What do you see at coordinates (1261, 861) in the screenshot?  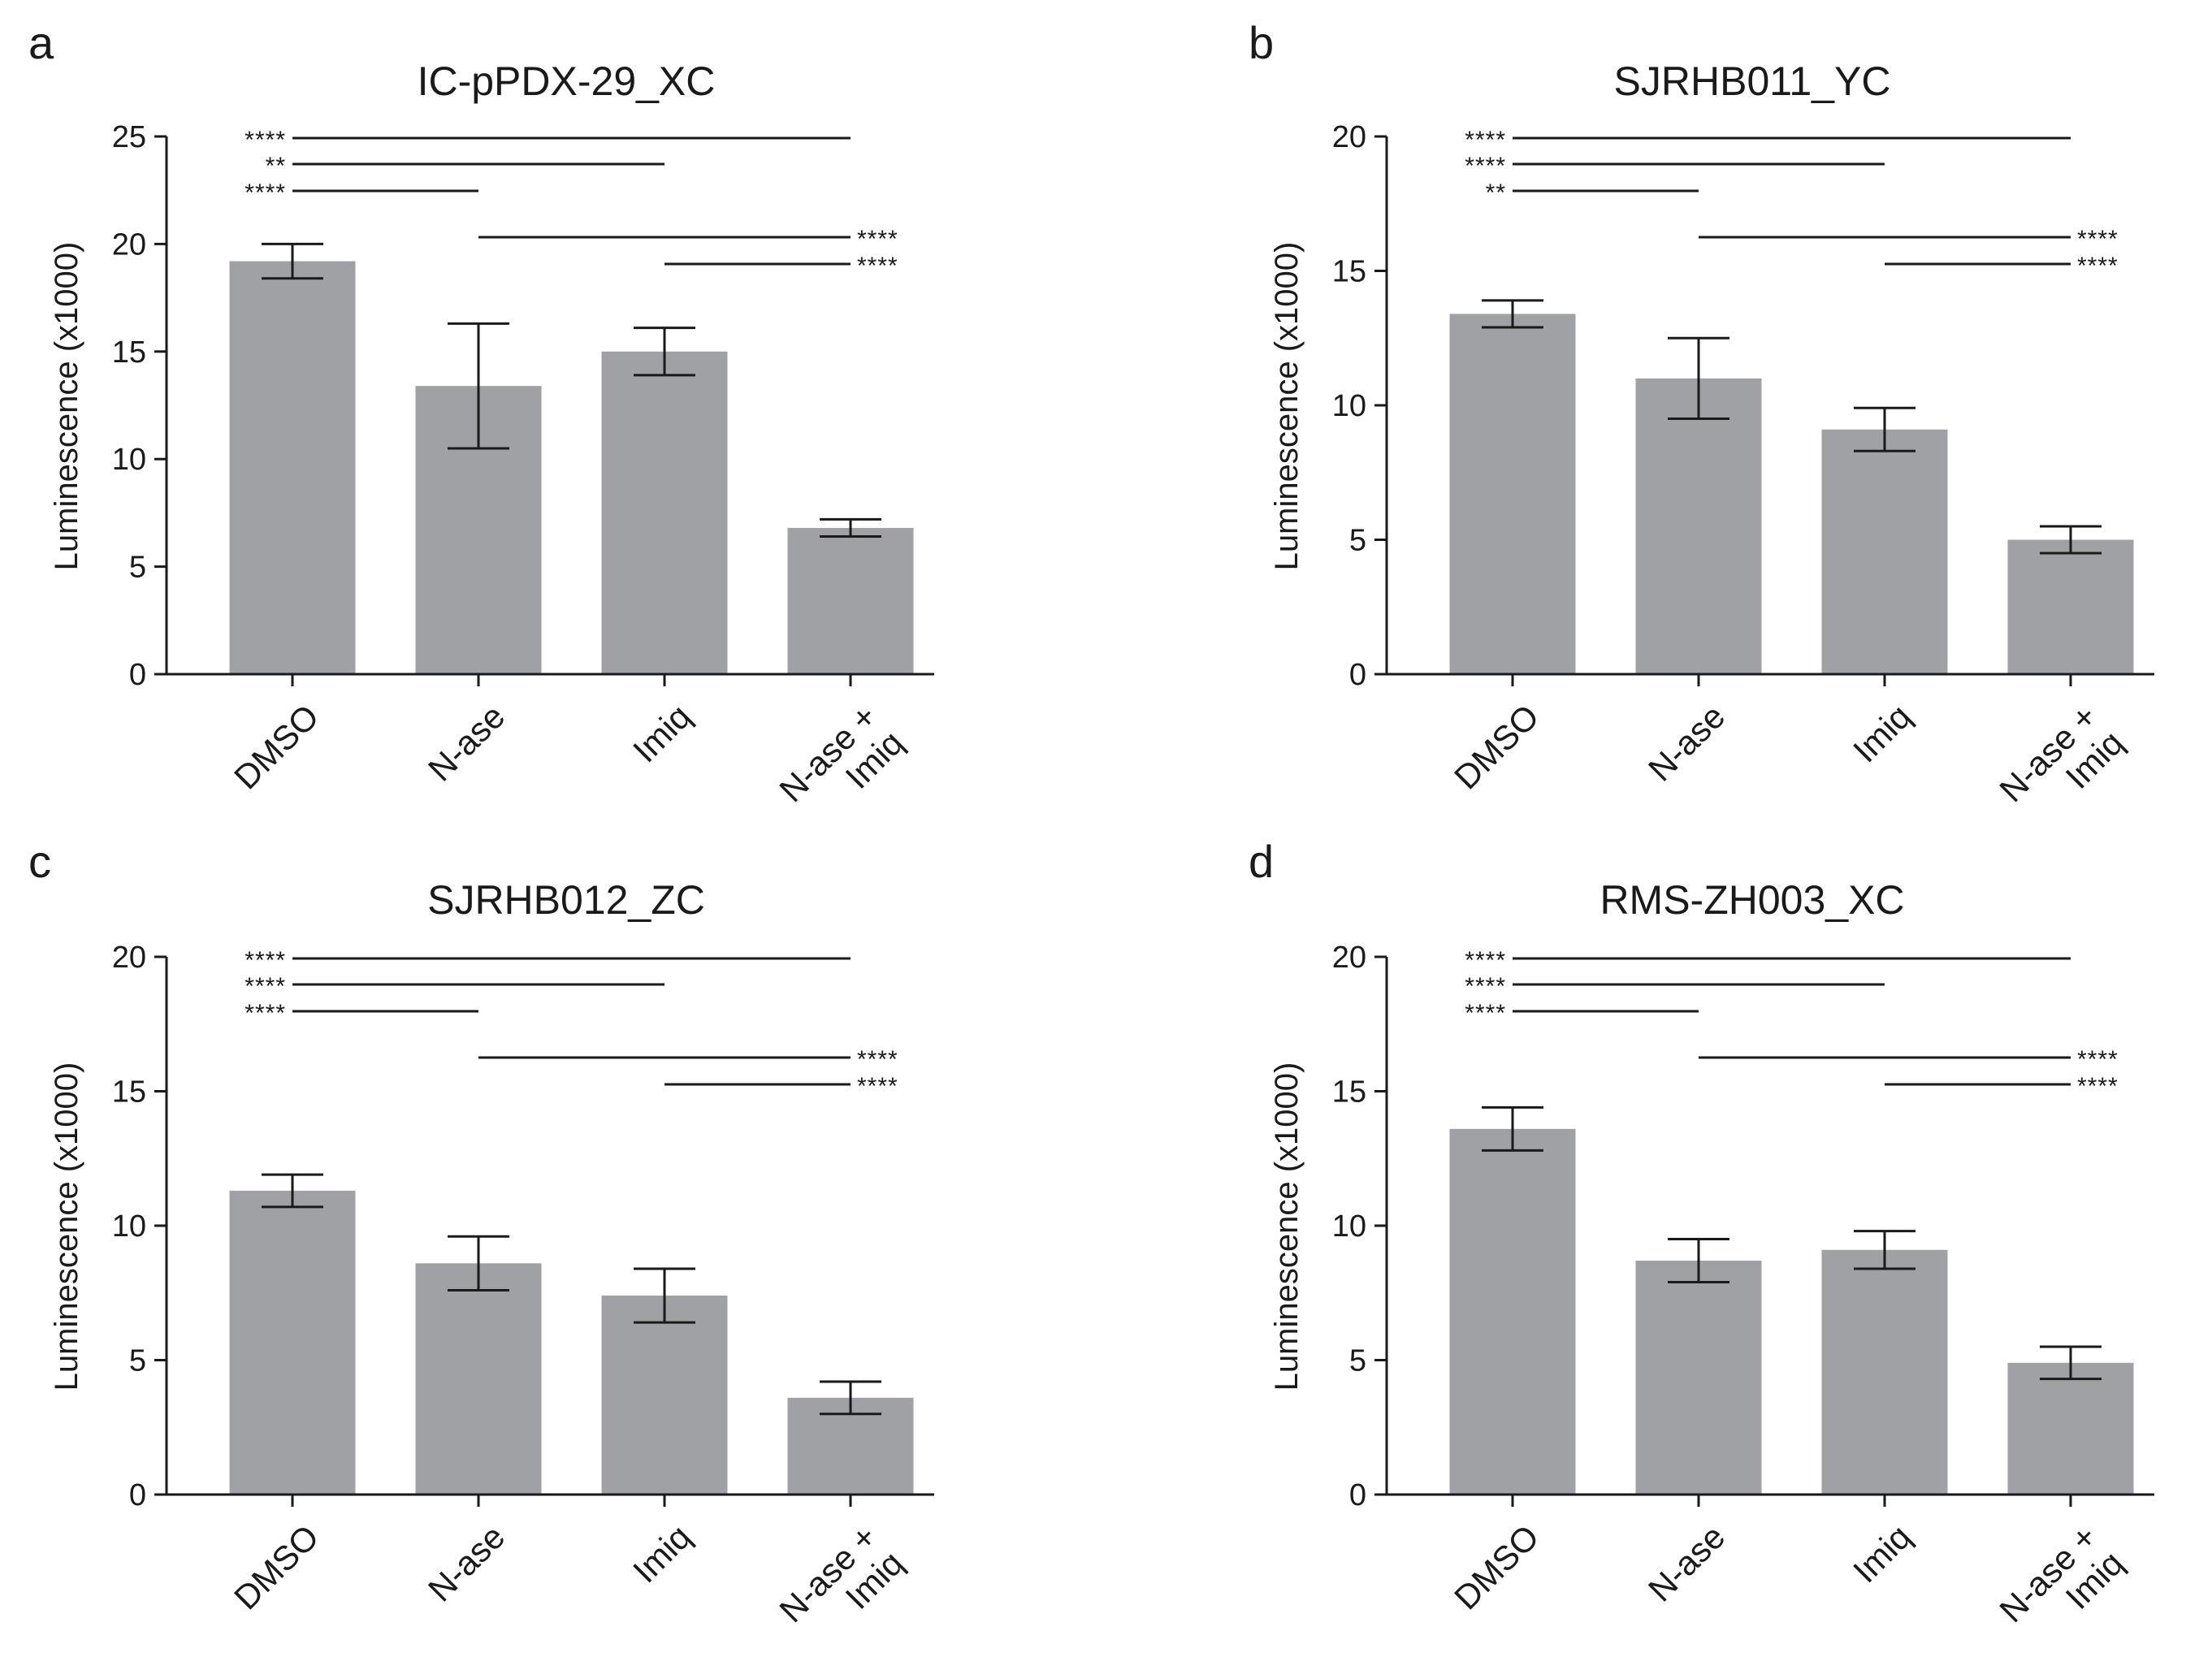 I see `panel-letter: d` at bounding box center [1261, 861].